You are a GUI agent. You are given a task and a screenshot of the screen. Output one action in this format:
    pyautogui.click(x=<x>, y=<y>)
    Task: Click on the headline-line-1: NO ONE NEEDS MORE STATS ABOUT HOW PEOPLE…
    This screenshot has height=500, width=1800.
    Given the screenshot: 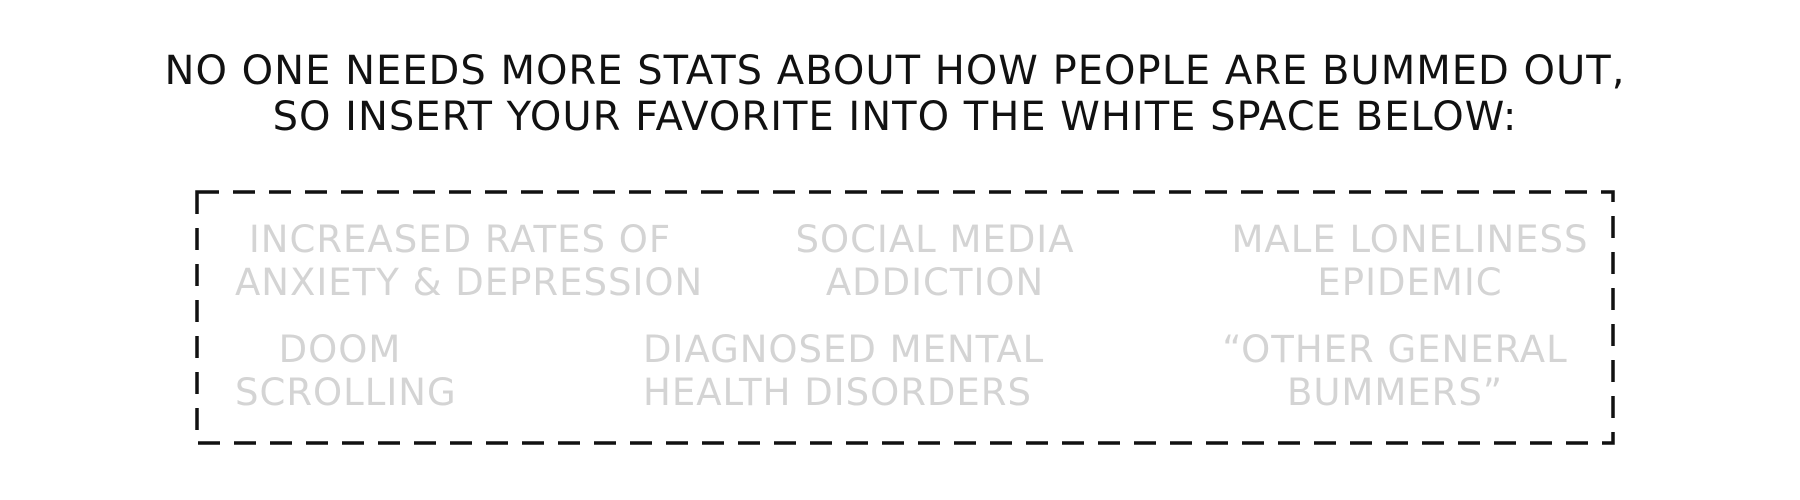 What is the action you would take?
    pyautogui.click(x=895, y=71)
    